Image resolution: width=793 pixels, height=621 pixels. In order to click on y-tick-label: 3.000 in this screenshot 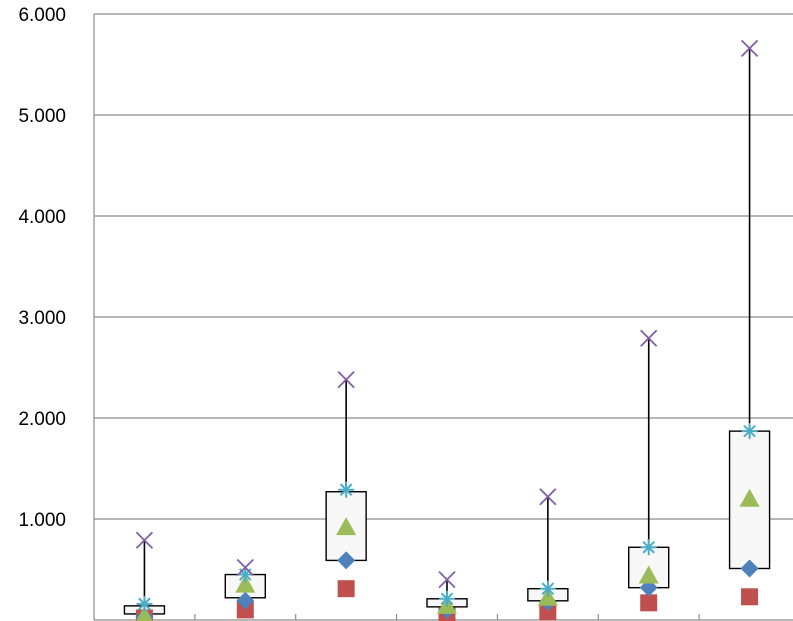, I will do `click(42, 318)`.